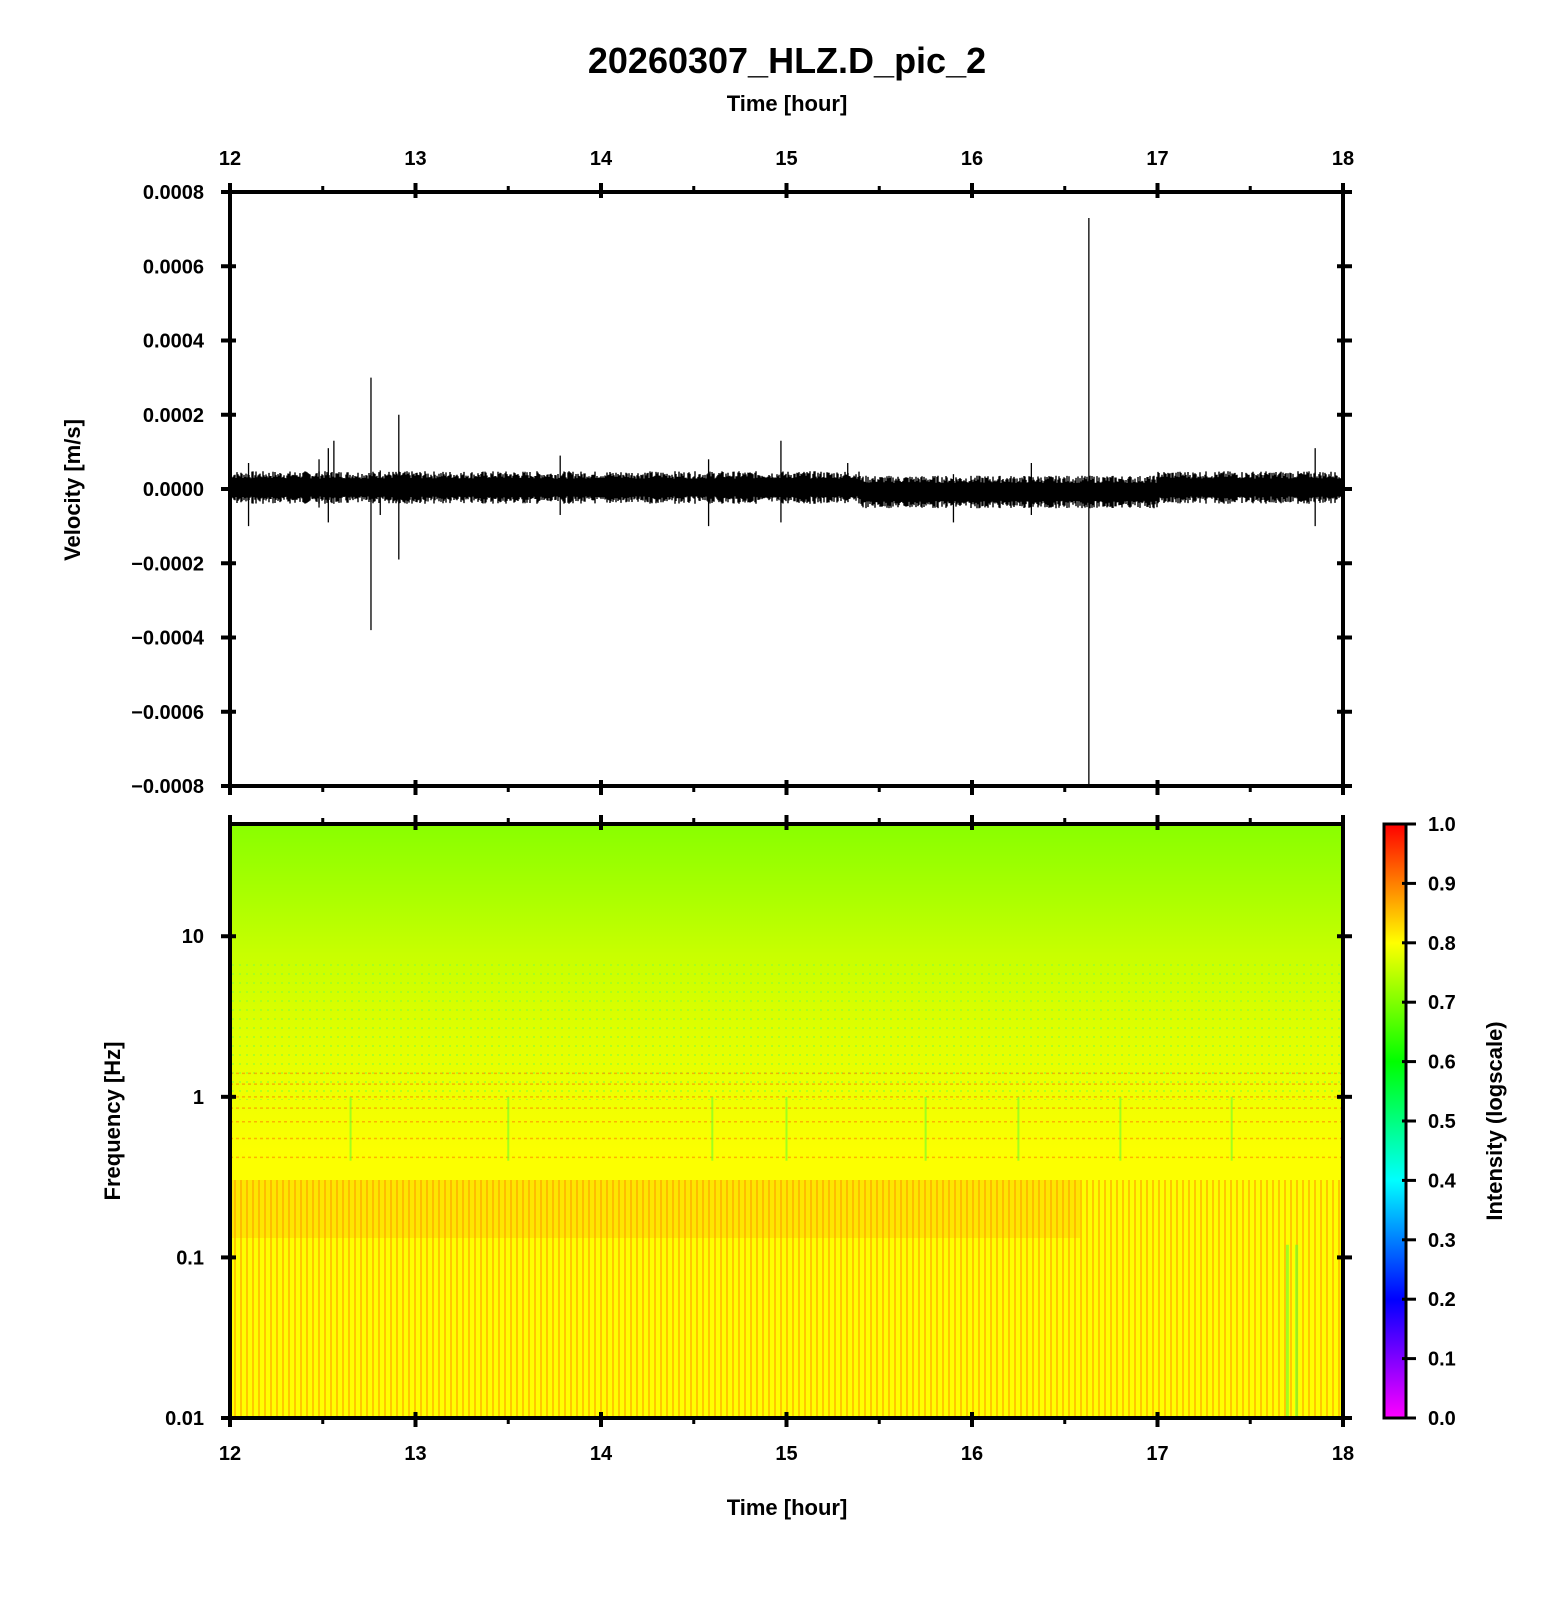  What do you see at coordinates (1442, 1181) in the screenshot?
I see `colorbar-tick-label: 0.4` at bounding box center [1442, 1181].